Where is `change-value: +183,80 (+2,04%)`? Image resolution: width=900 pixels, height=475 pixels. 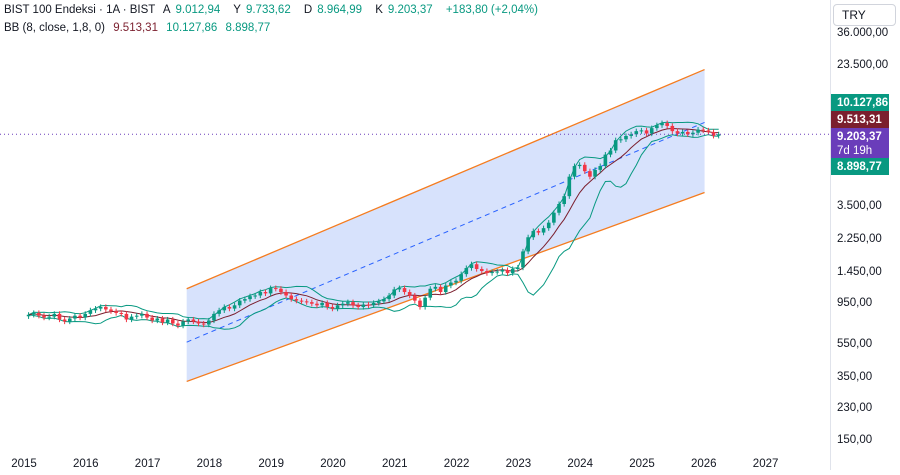 change-value: +183,80 (+2,04%) is located at coordinates (491, 10).